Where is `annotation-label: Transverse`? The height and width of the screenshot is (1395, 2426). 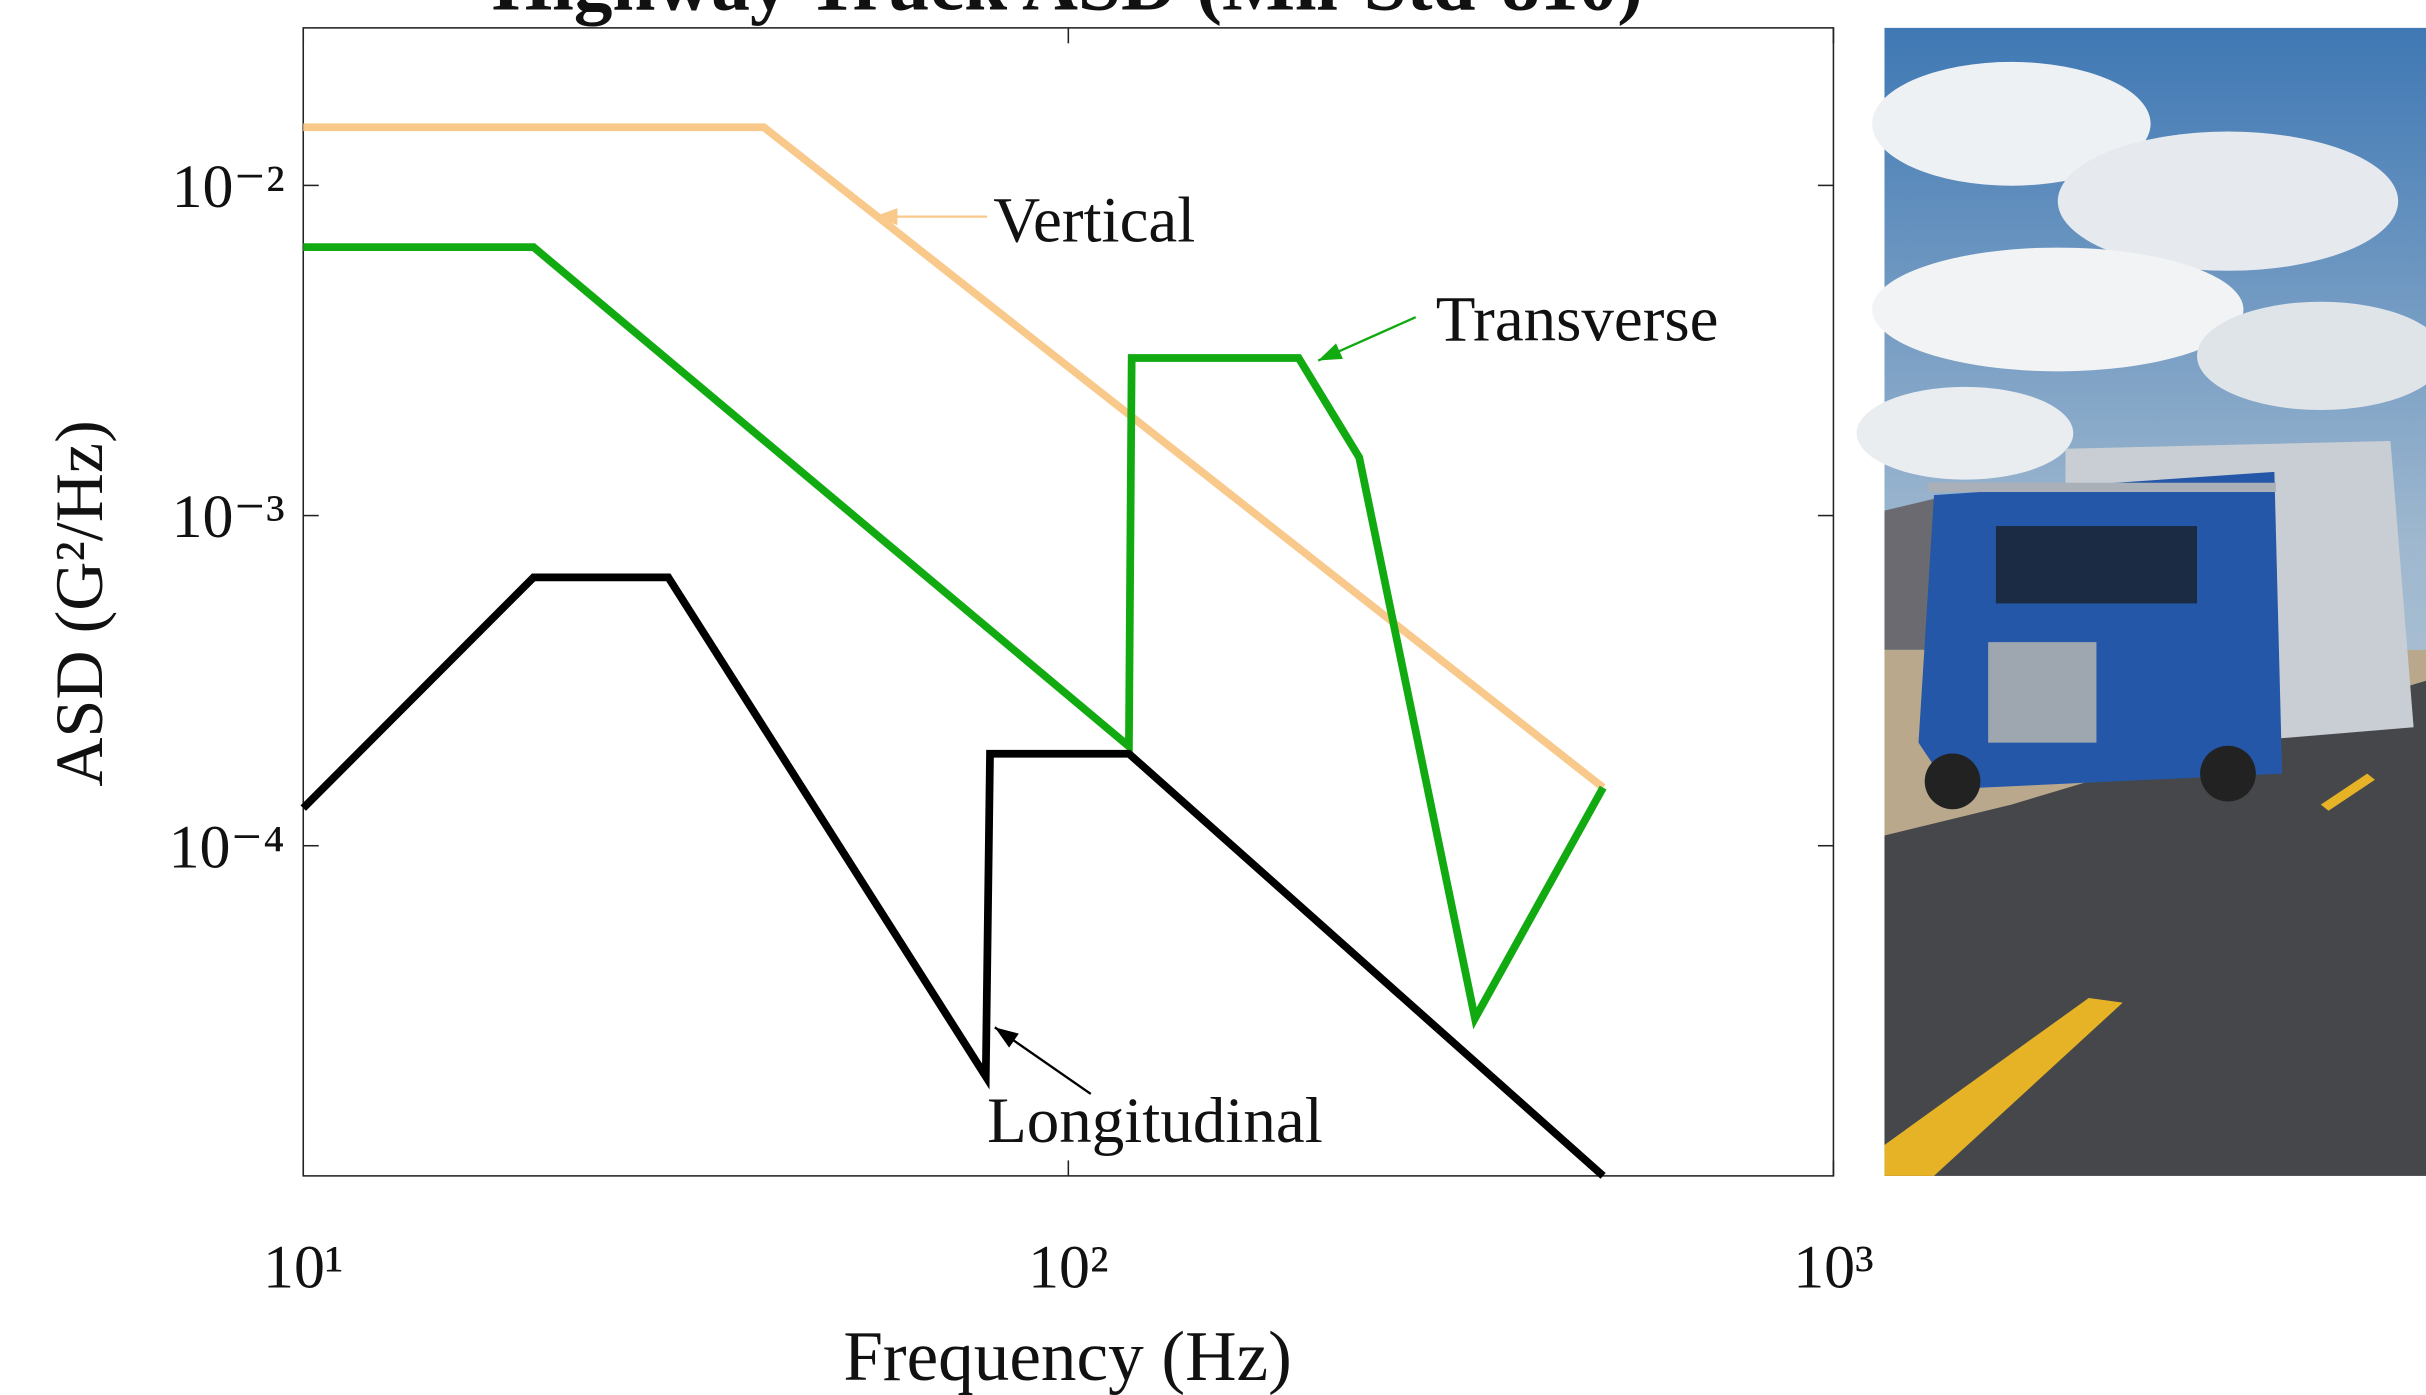 annotation-label: Transverse is located at coordinates (1577, 319).